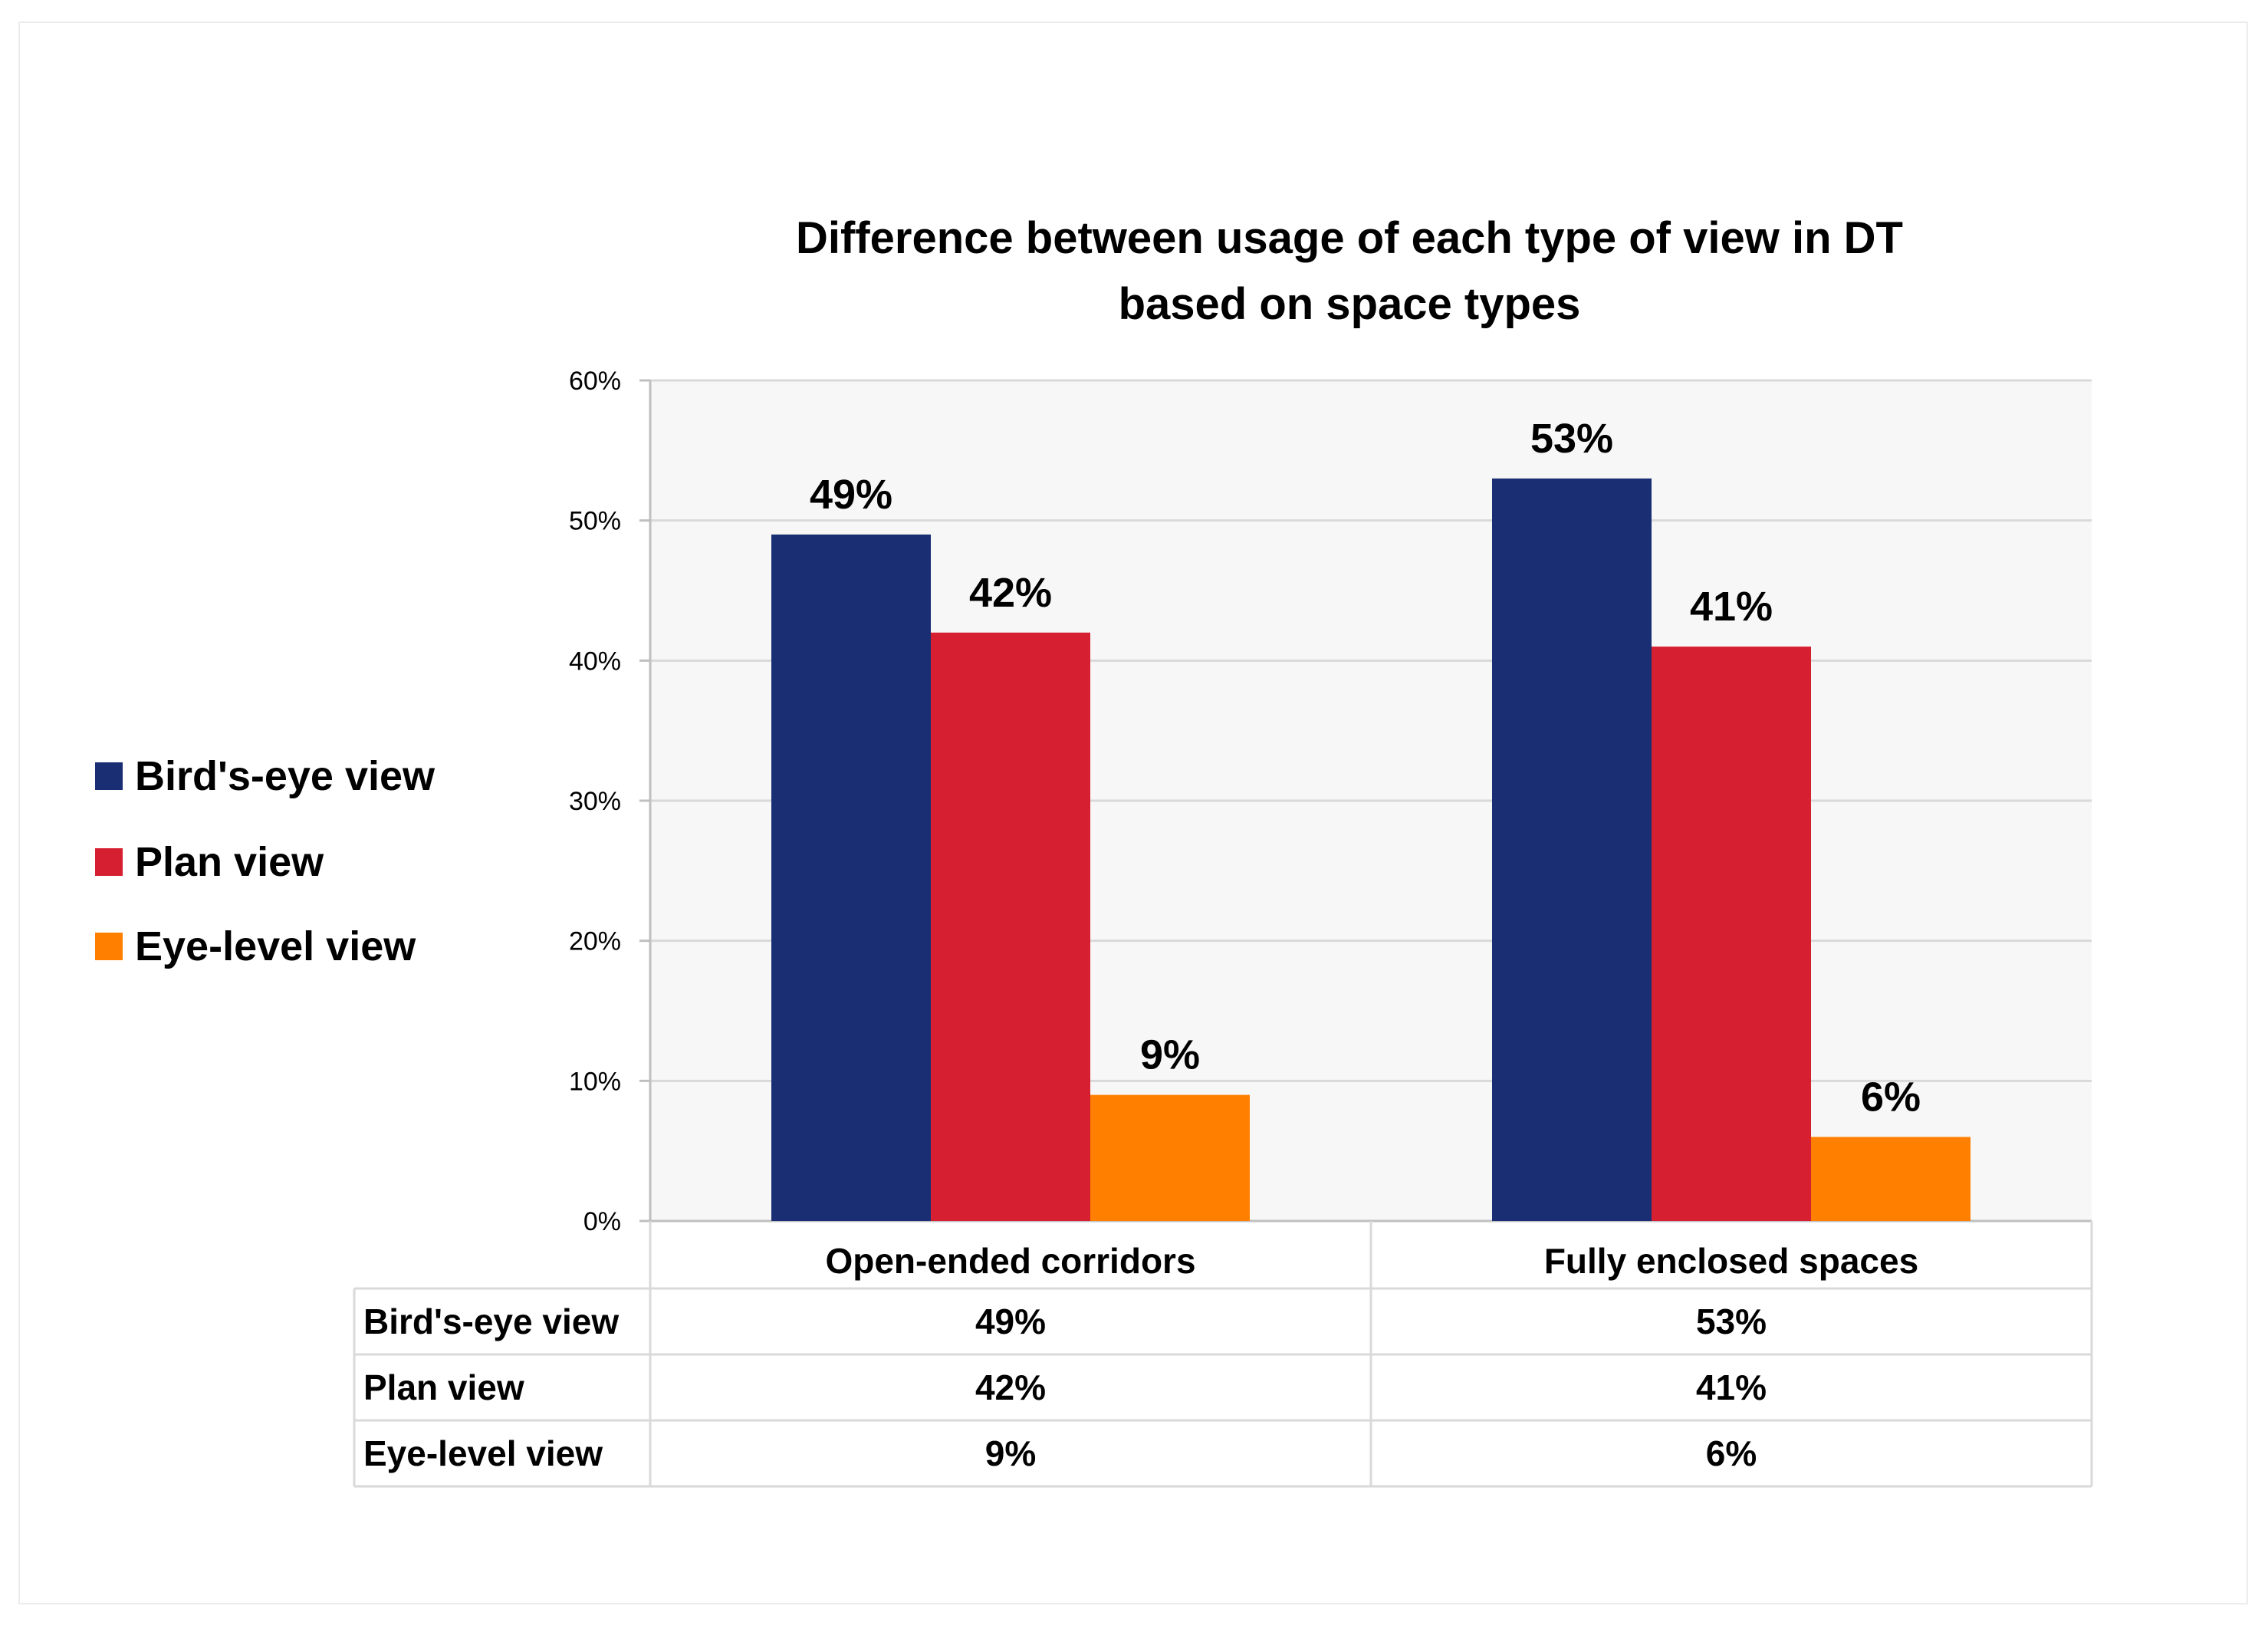  What do you see at coordinates (444, 1387) in the screenshot?
I see `table-row-label: Plan view` at bounding box center [444, 1387].